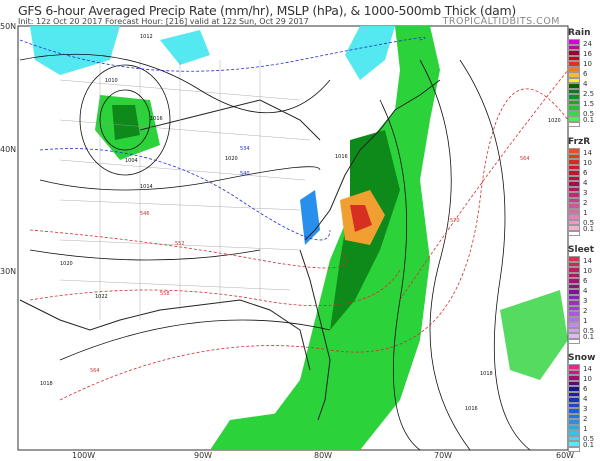  What do you see at coordinates (101, 297) in the screenshot?
I see `isobar-label: 1022` at bounding box center [101, 297].